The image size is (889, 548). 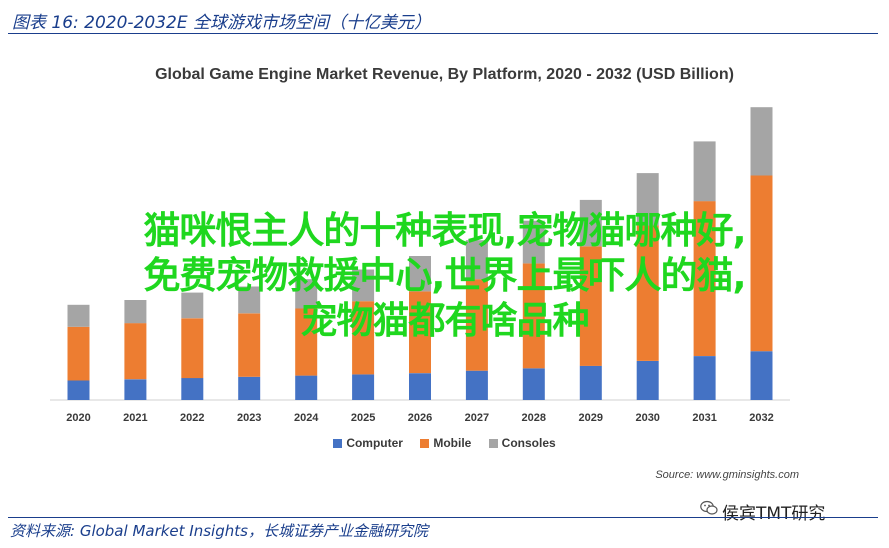 What do you see at coordinates (443, 33) in the screenshot?
I see `top-divider` at bounding box center [443, 33].